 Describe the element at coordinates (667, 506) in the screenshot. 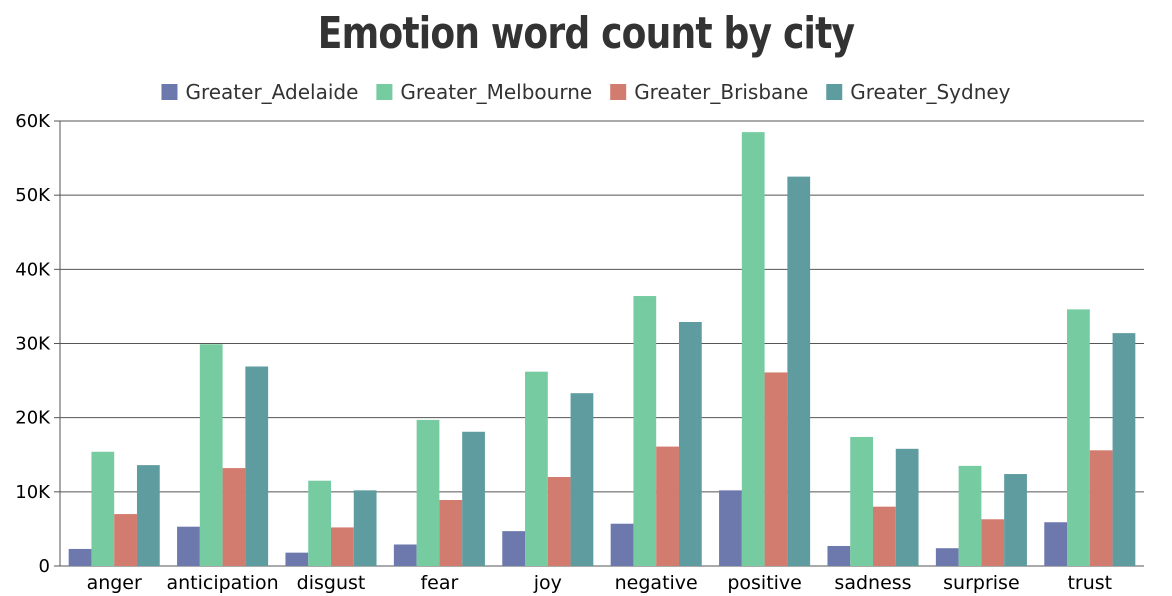

I see `bar-negative-Greater_Brisbane` at that location.